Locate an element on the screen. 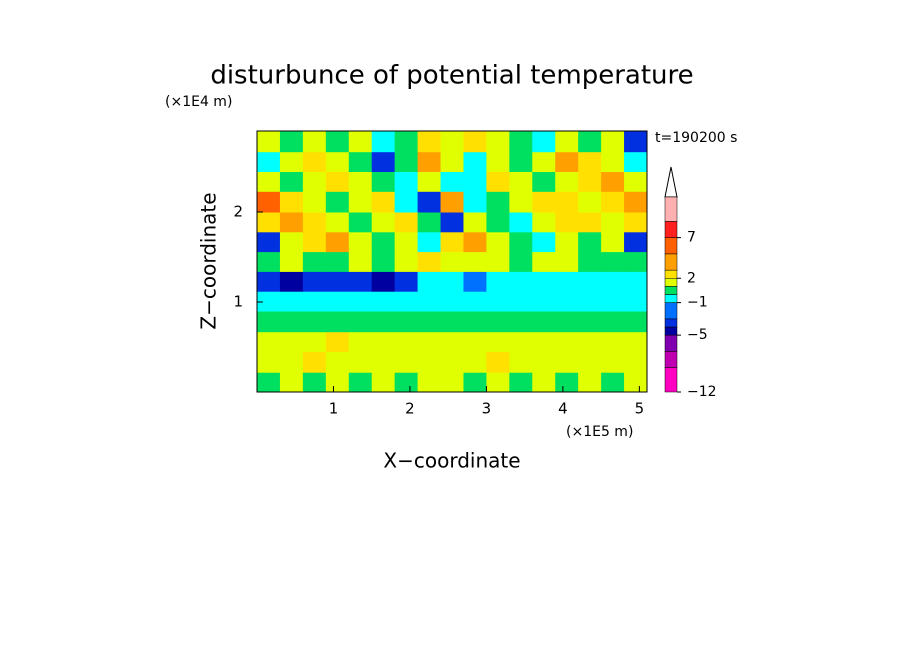 Image resolution: width=904 pixels, height=654 pixels. colorbar-label: 2 is located at coordinates (691, 278).